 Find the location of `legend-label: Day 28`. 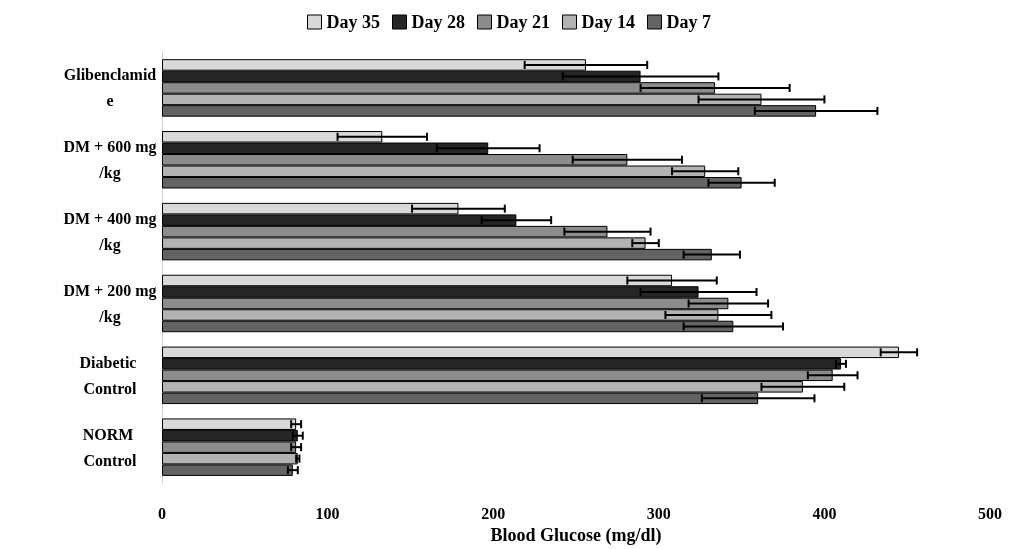

legend-label: Day 28 is located at coordinates (438, 22).